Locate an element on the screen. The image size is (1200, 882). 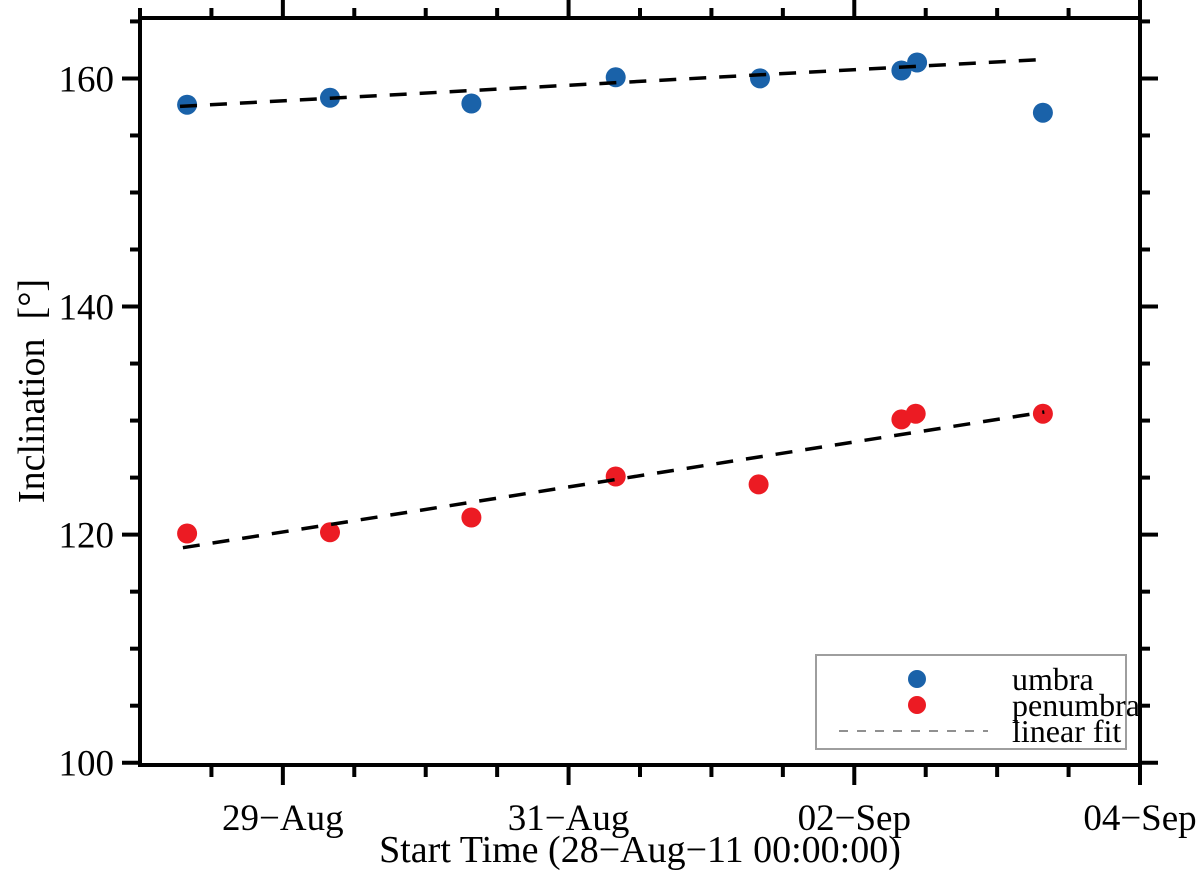
x-tick-label: 04−Sep is located at coordinates (1139, 818).